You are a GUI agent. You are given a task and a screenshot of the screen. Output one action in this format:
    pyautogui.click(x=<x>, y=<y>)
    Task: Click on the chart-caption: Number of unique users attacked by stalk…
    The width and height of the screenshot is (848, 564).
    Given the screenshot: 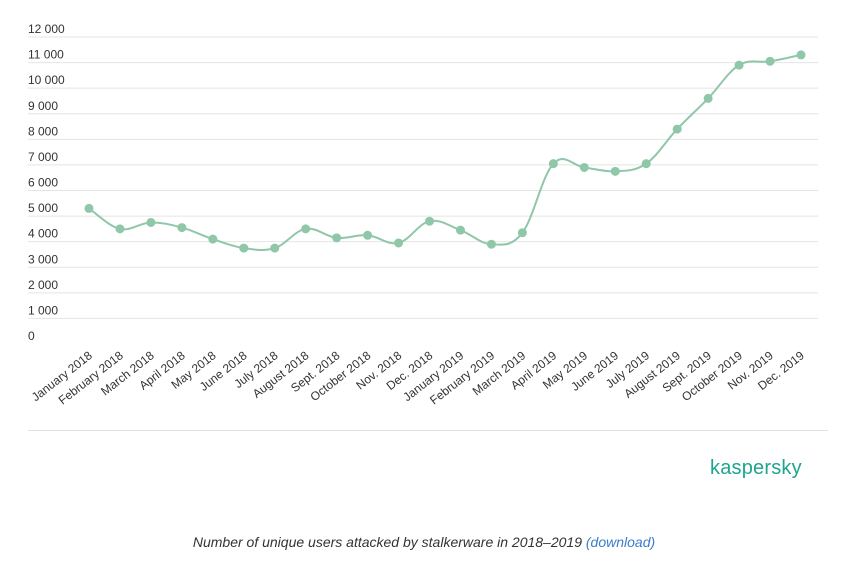 What is the action you would take?
    pyautogui.click(x=424, y=542)
    